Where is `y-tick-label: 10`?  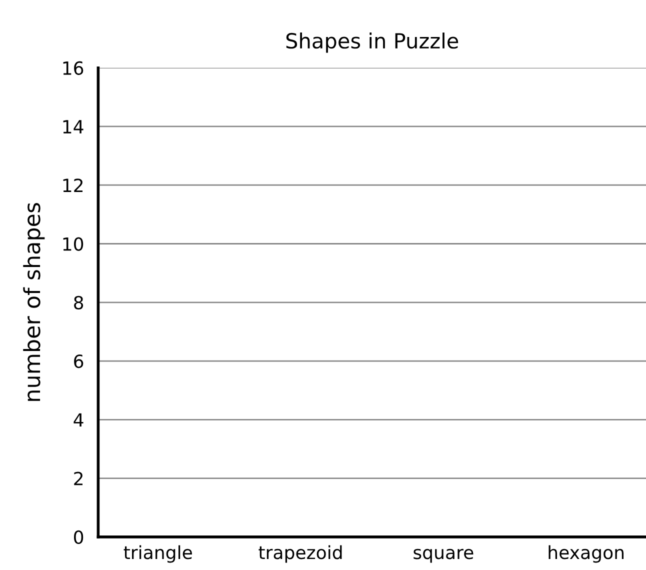
y-tick-label: 10 is located at coordinates (73, 244).